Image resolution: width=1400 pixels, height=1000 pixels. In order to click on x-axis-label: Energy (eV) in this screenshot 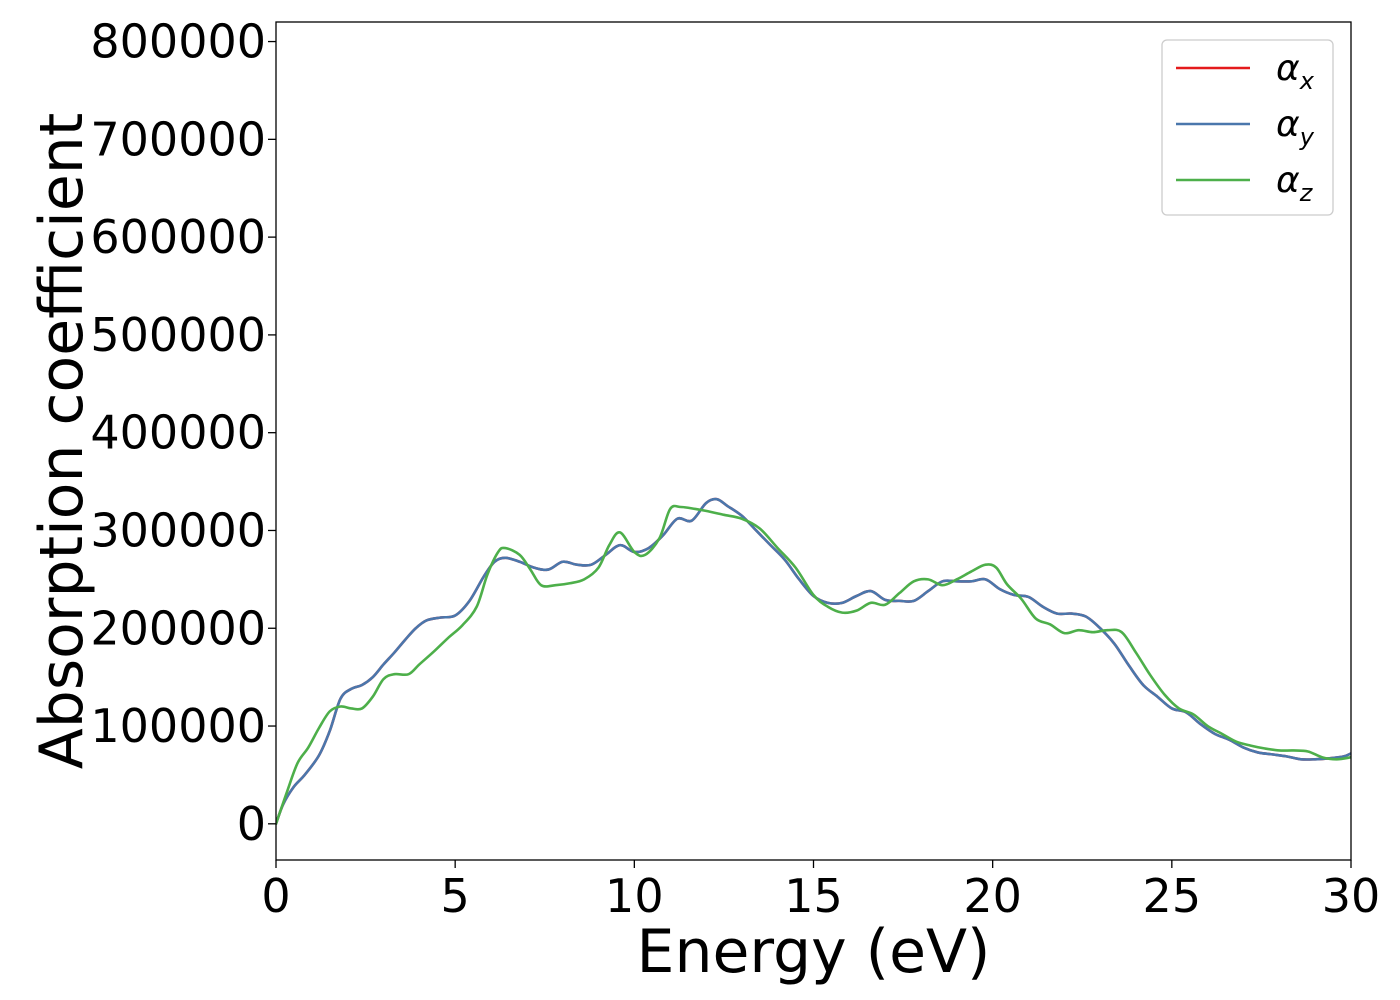, I will do `click(814, 952)`.